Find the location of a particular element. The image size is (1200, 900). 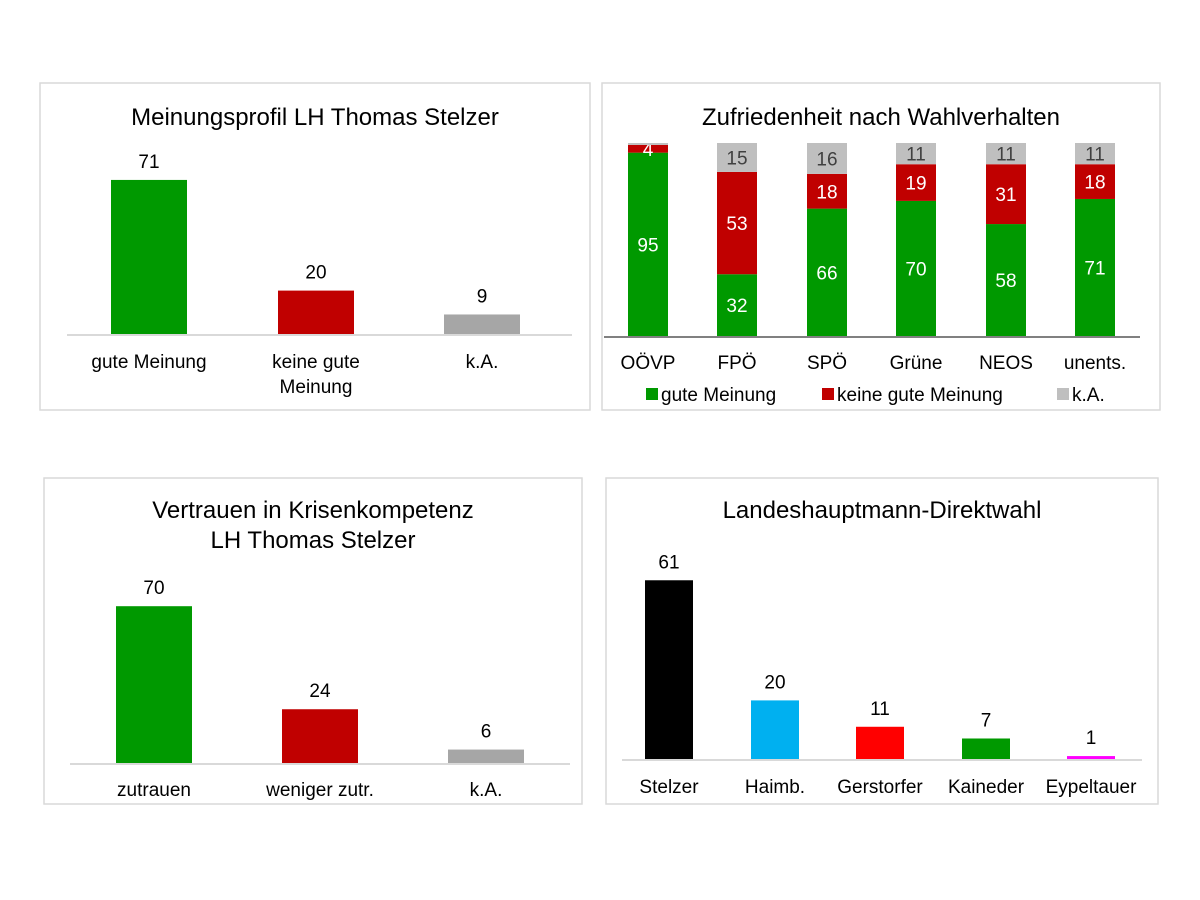

category-label: Meinung is located at coordinates (316, 387).